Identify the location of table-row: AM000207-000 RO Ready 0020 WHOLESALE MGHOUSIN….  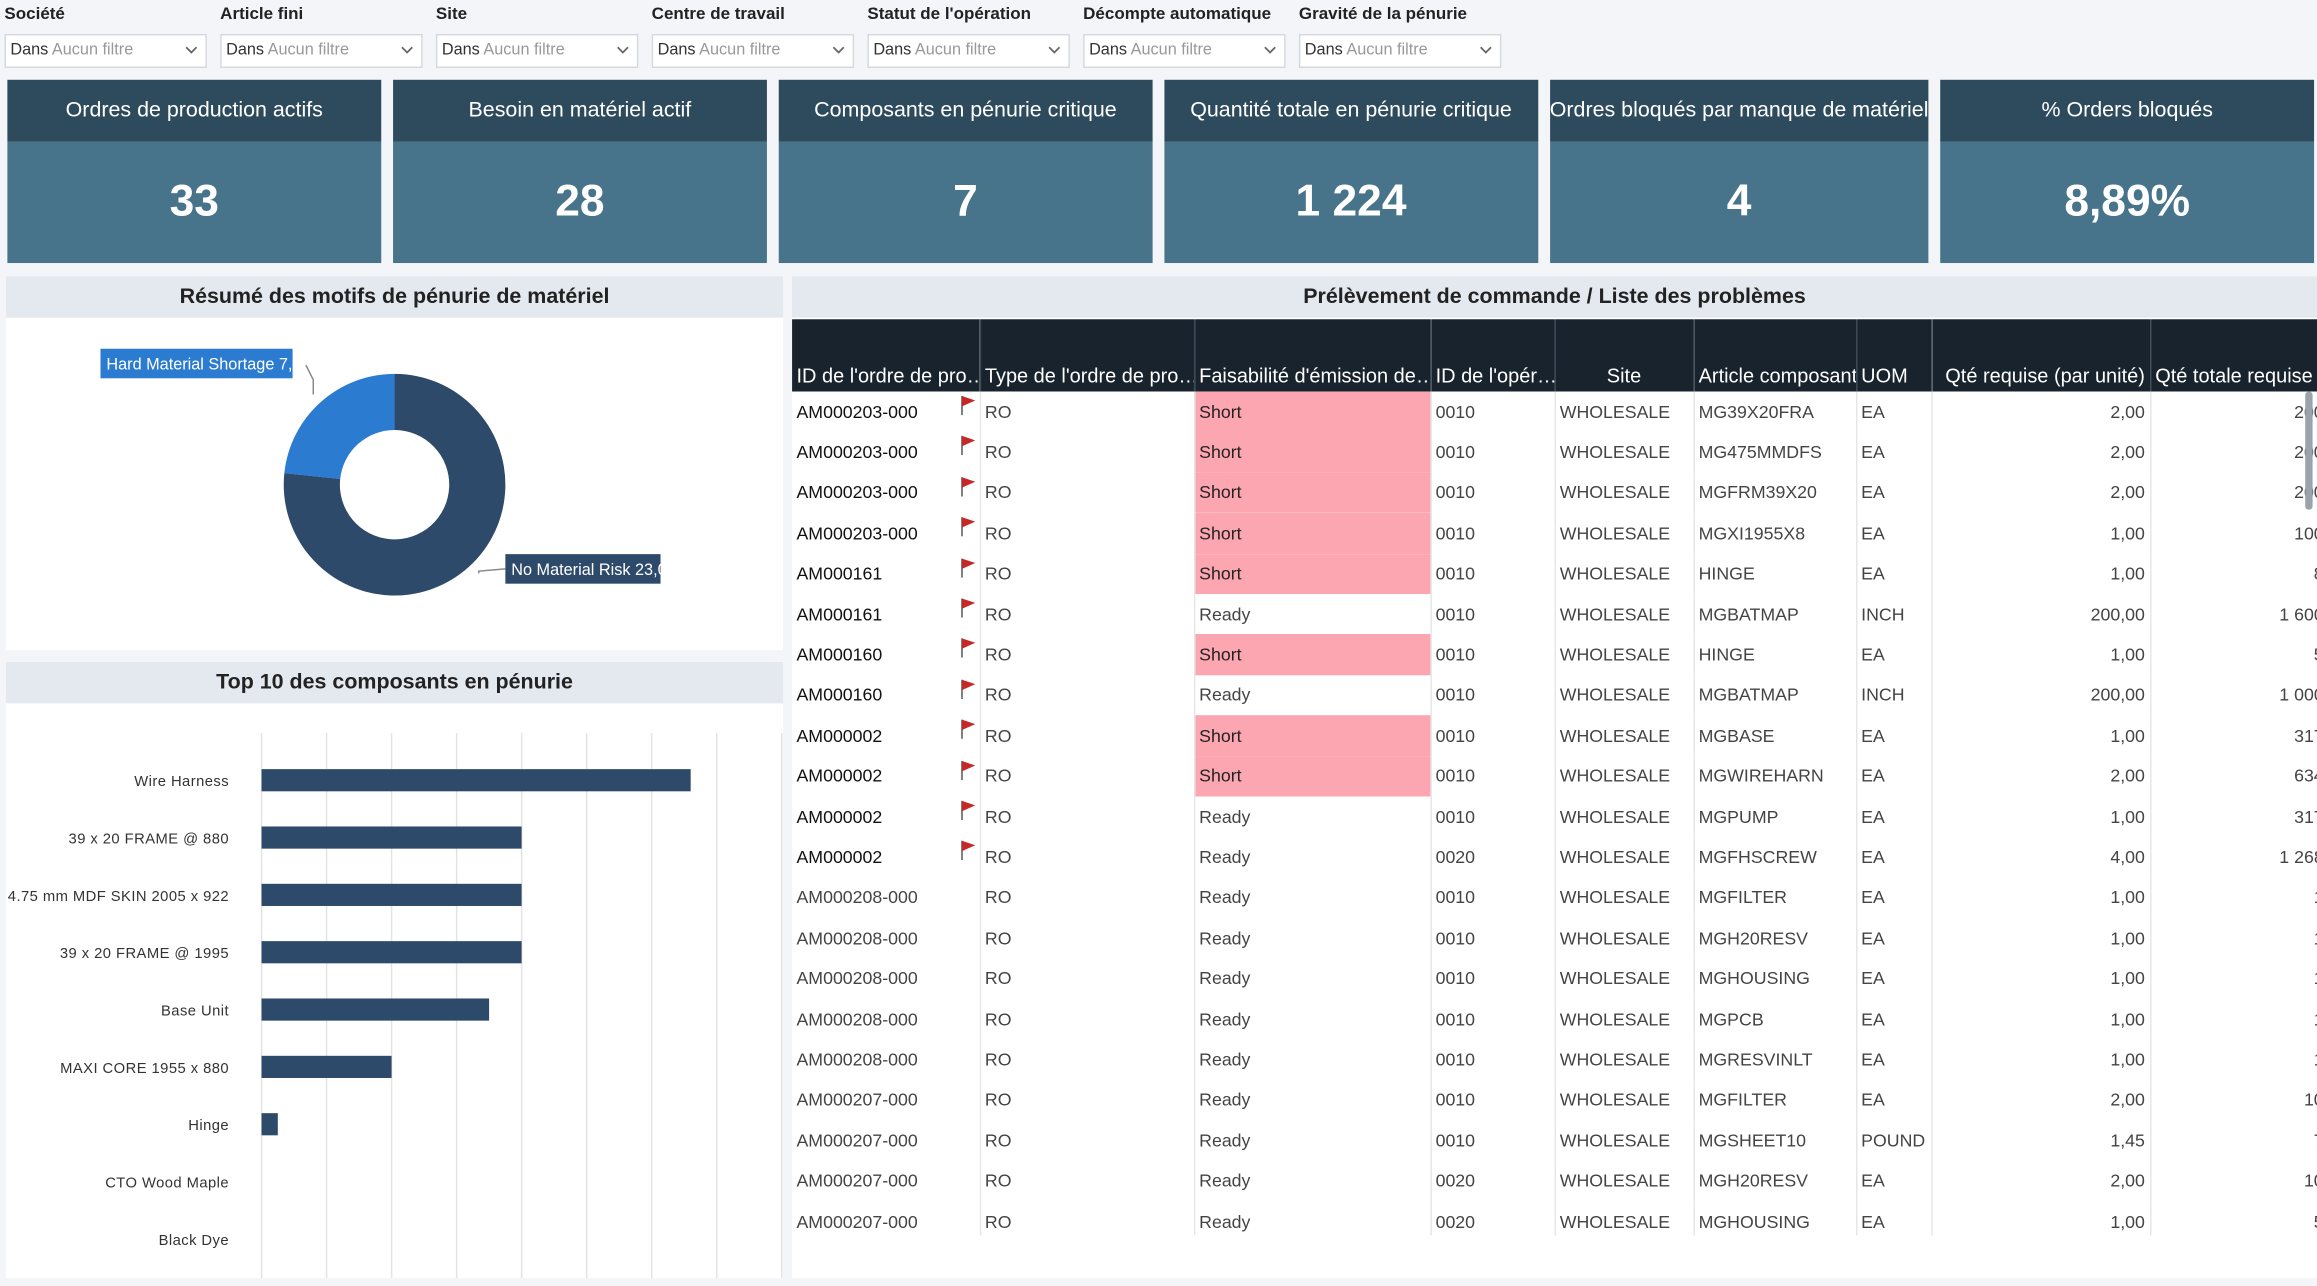
(1554, 1218).